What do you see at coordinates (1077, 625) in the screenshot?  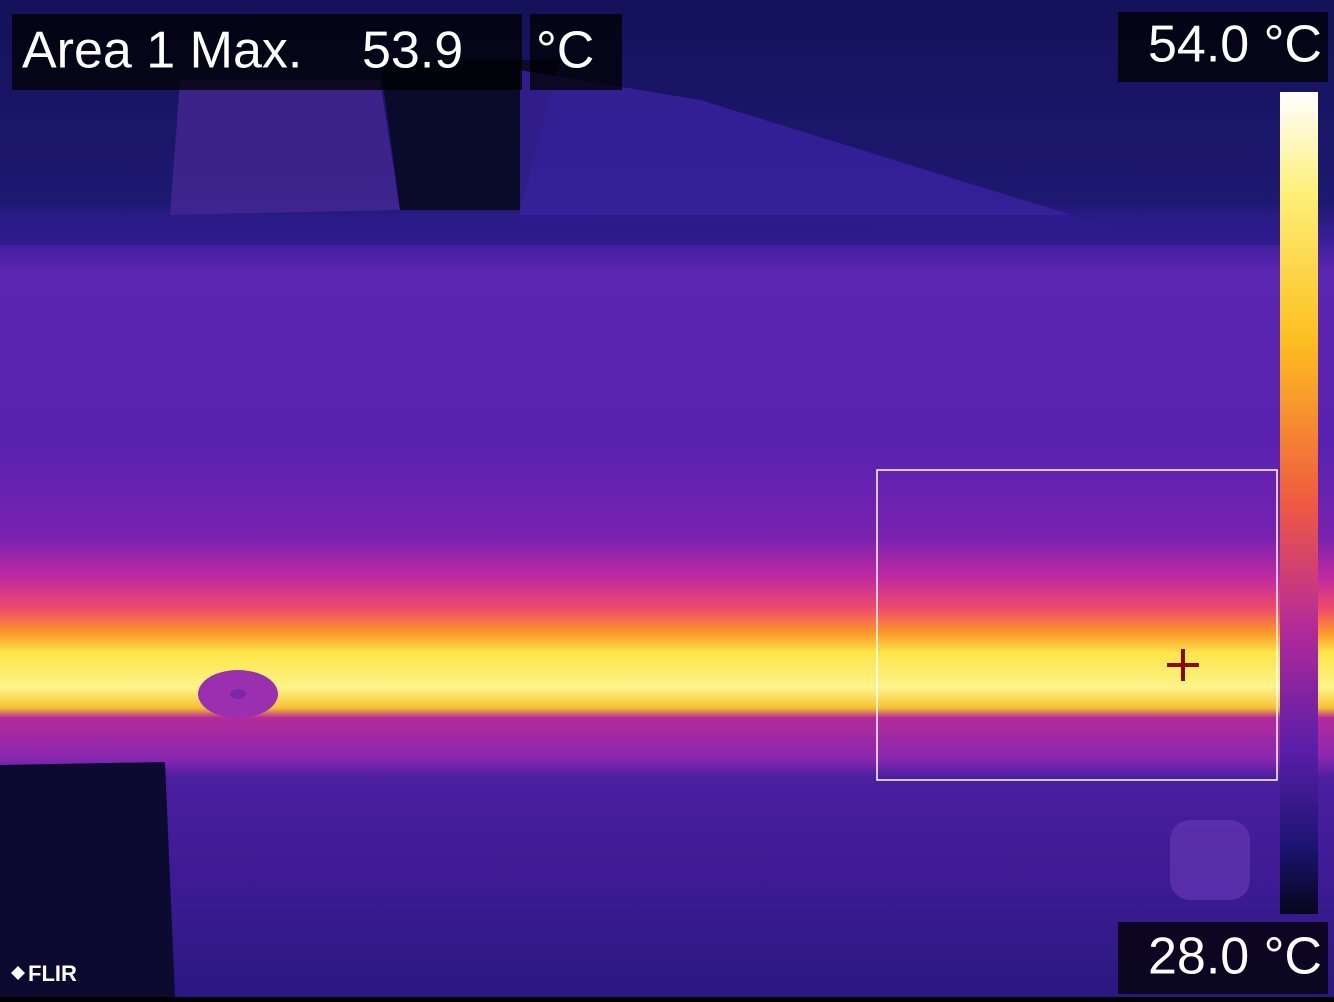 I see `measure-area` at bounding box center [1077, 625].